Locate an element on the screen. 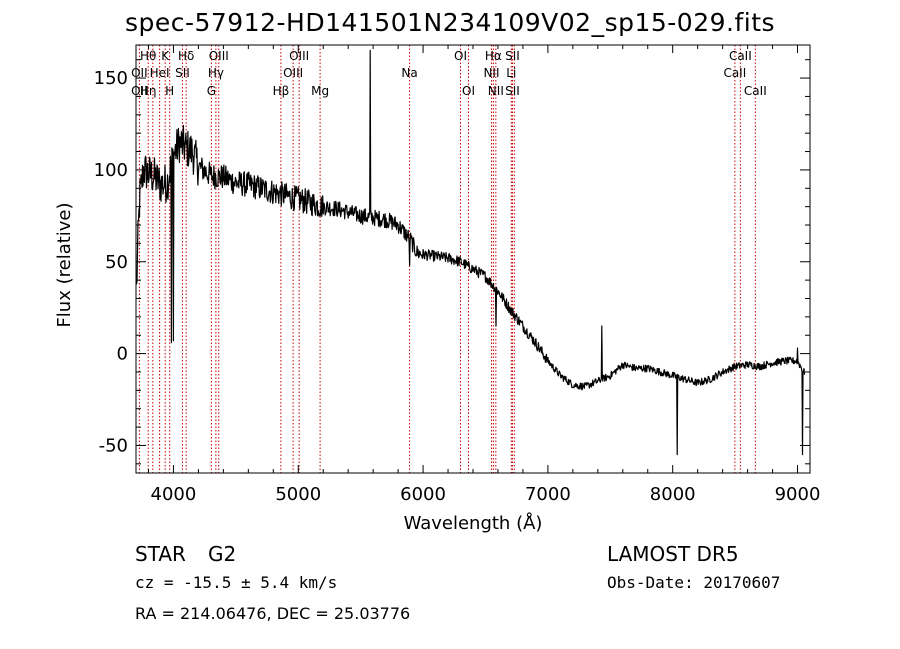 The image size is (900, 649). x-tick-label: 7000 is located at coordinates (548, 494).